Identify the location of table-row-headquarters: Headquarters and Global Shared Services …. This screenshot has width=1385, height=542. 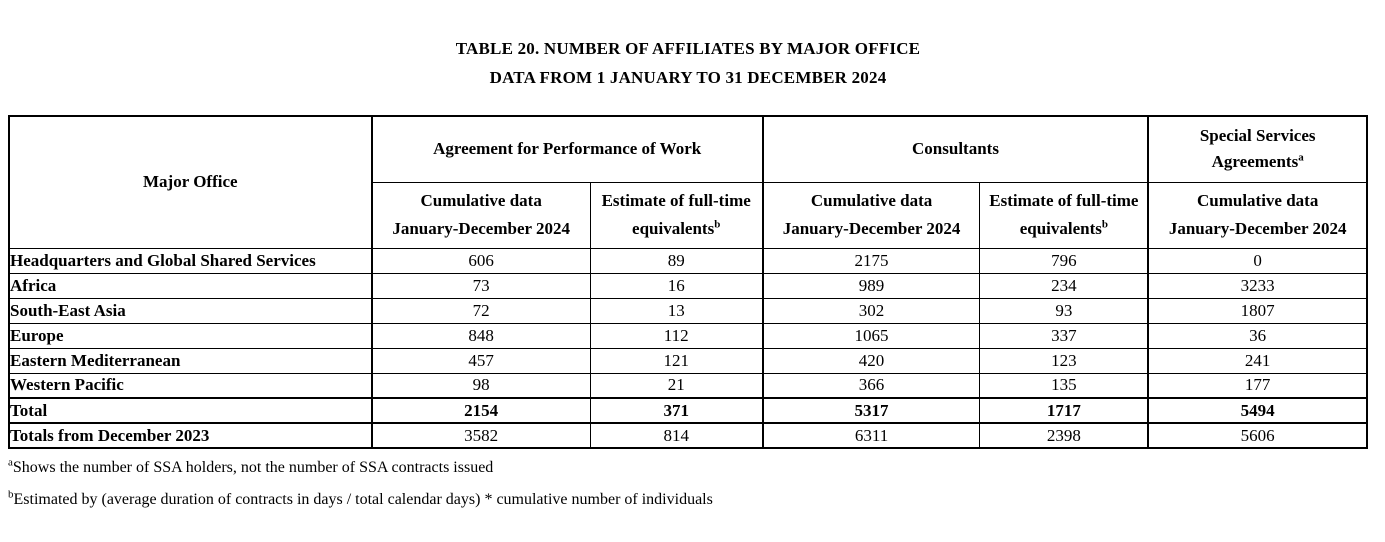
(688, 260).